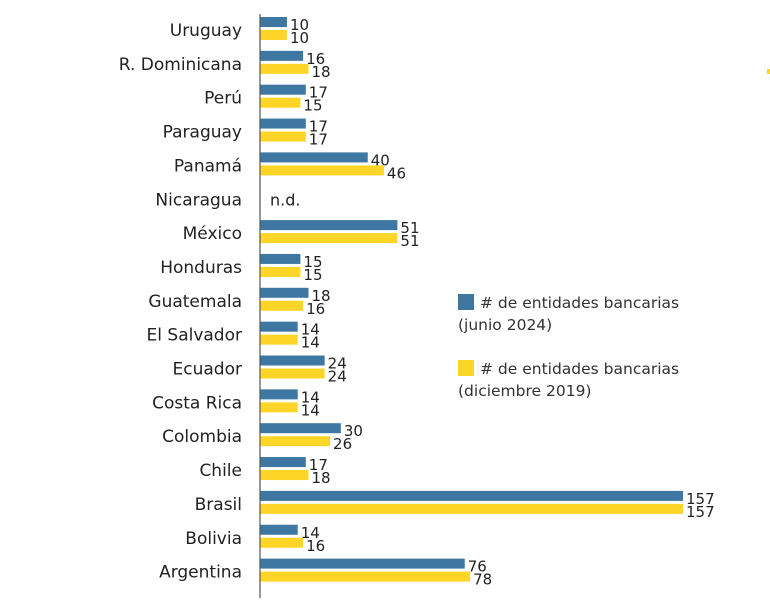 This screenshot has height=607, width=770. What do you see at coordinates (466, 302) in the screenshot?
I see `legend-swatch-blue` at bounding box center [466, 302].